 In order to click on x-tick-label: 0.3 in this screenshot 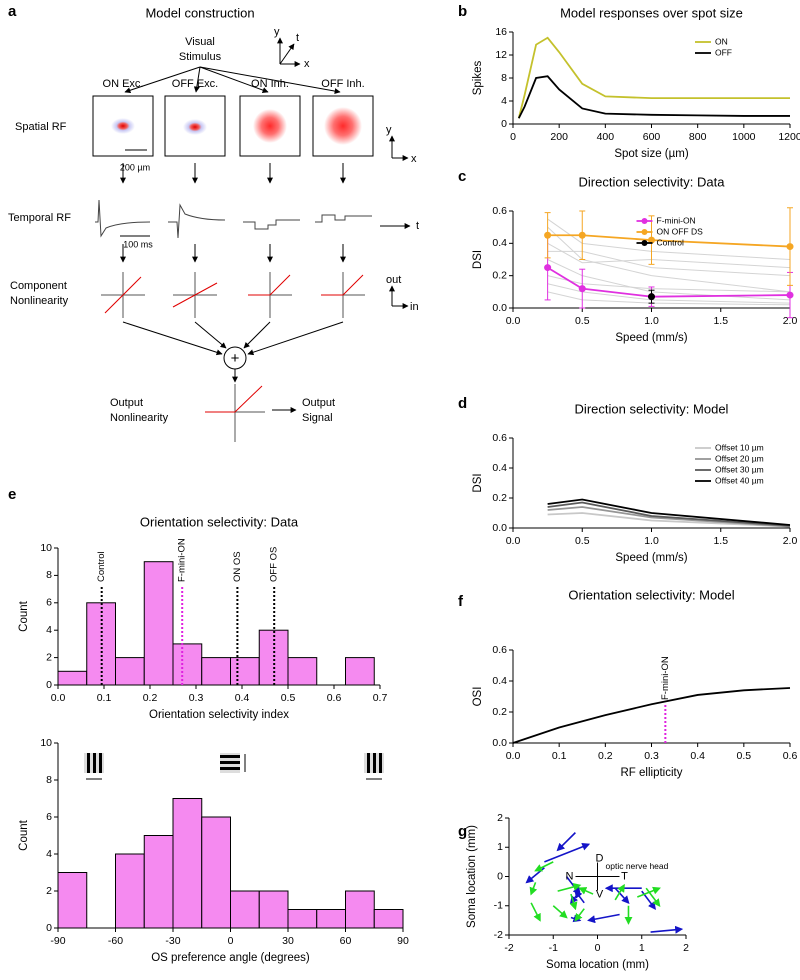, I will do `click(196, 698)`.